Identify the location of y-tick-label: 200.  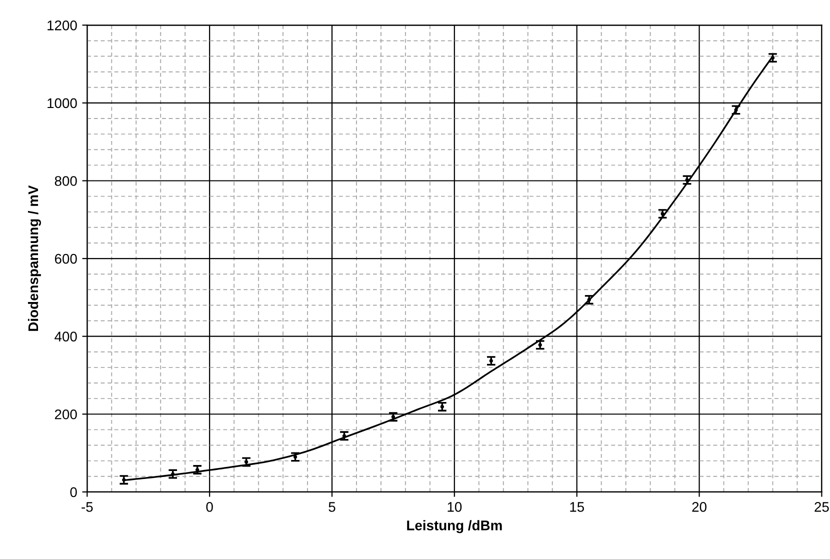
(65, 414).